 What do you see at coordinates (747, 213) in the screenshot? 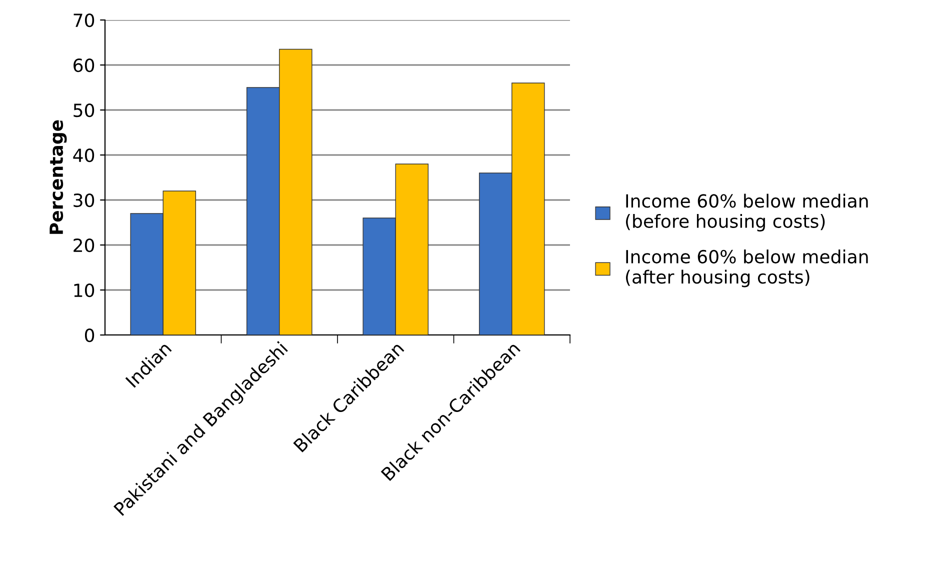
I see `legend-label: Income 60% below median (before housing costs)` at bounding box center [747, 213].